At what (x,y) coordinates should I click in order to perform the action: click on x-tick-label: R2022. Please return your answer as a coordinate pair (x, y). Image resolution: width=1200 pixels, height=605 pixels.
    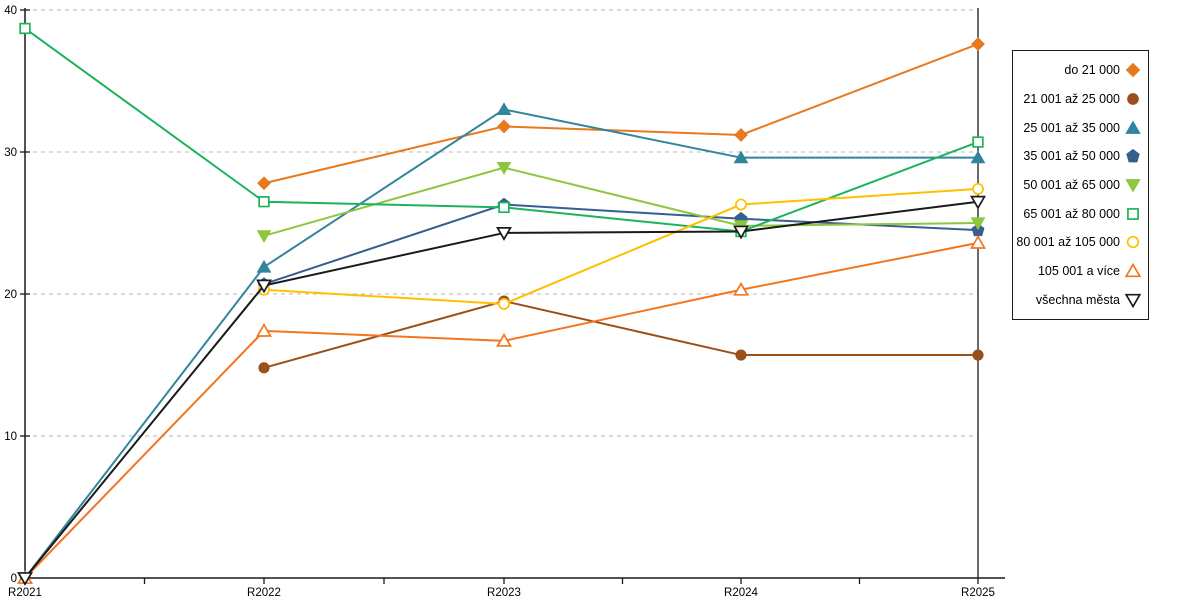
    Looking at the image, I should click on (264, 593).